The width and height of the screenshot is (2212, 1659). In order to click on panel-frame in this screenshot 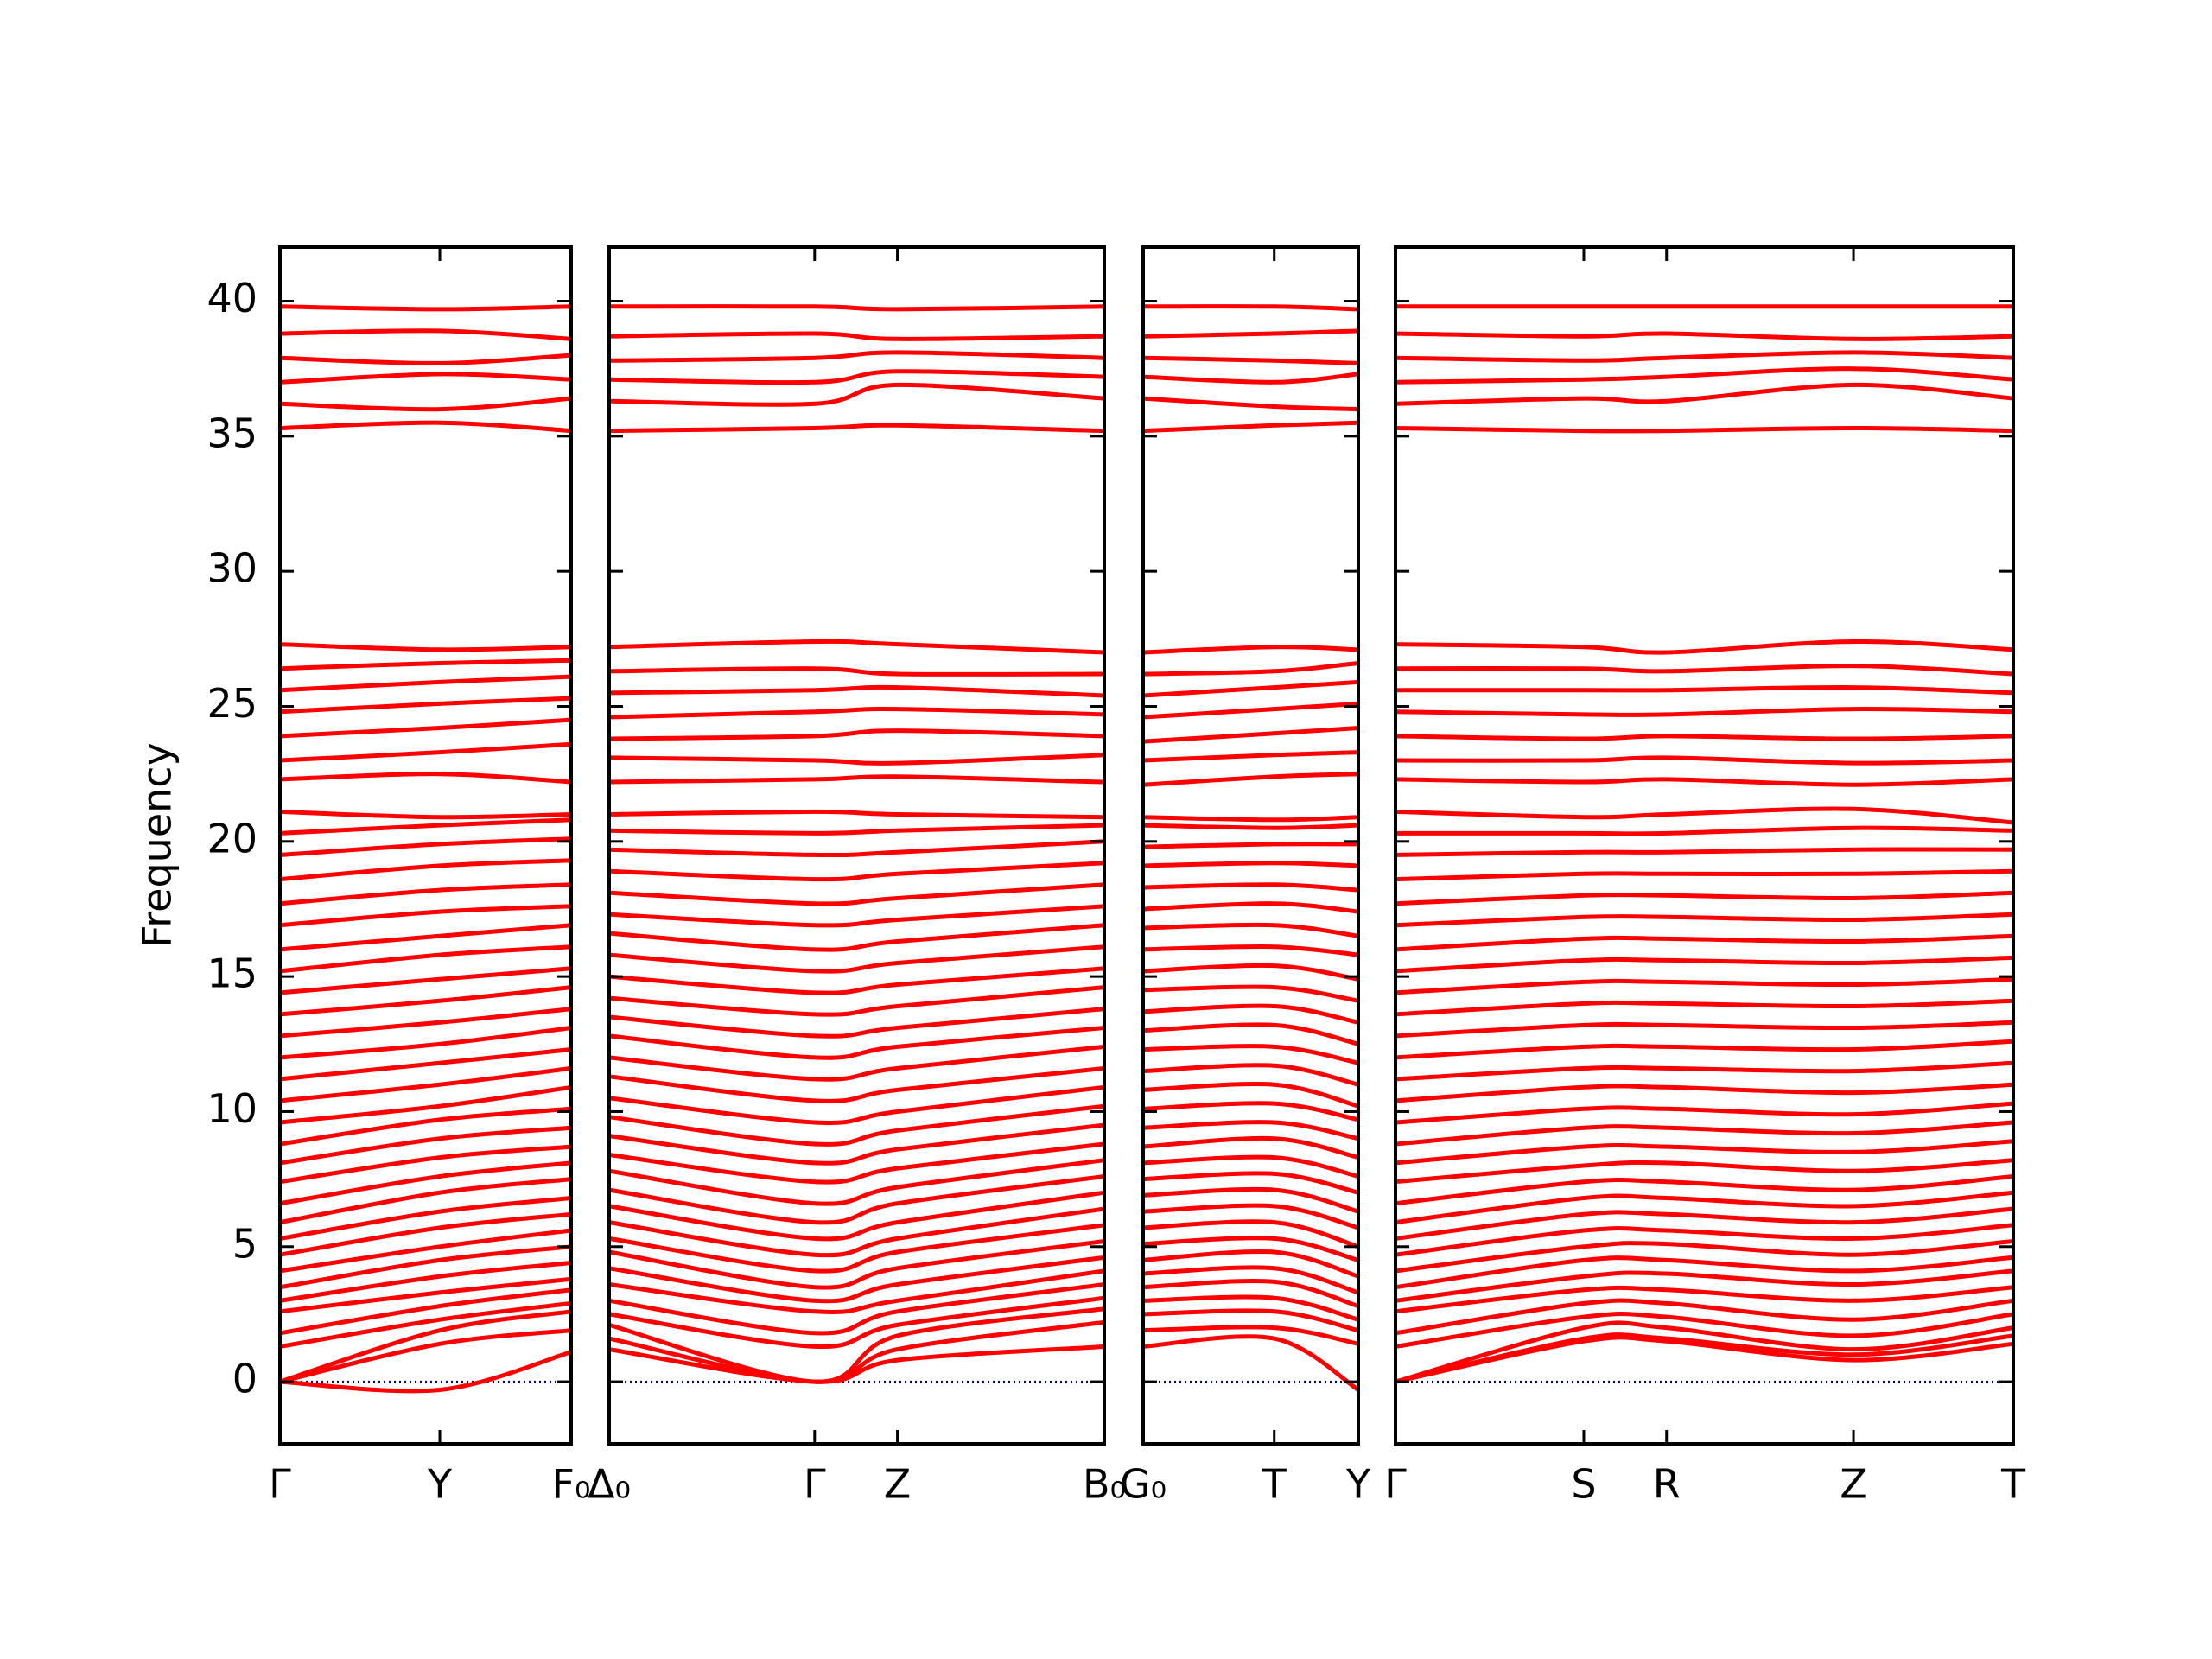, I will do `click(425, 845)`.